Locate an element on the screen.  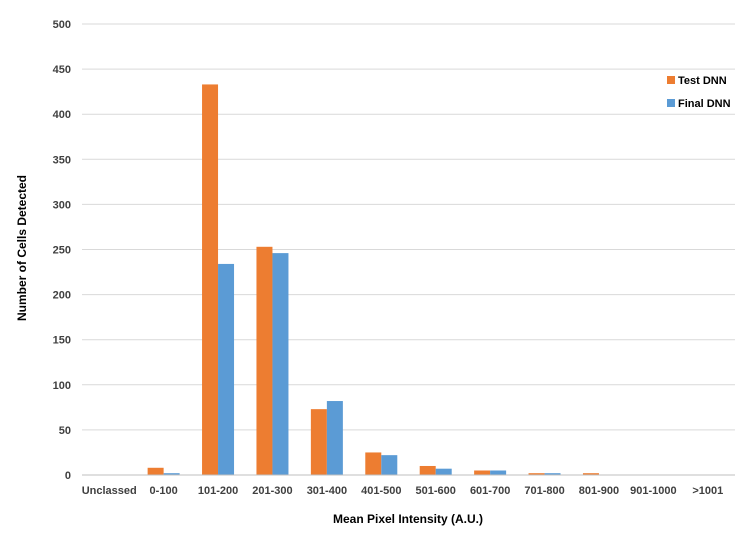
x-tick-label-6: 501-600 is located at coordinates (436, 491).